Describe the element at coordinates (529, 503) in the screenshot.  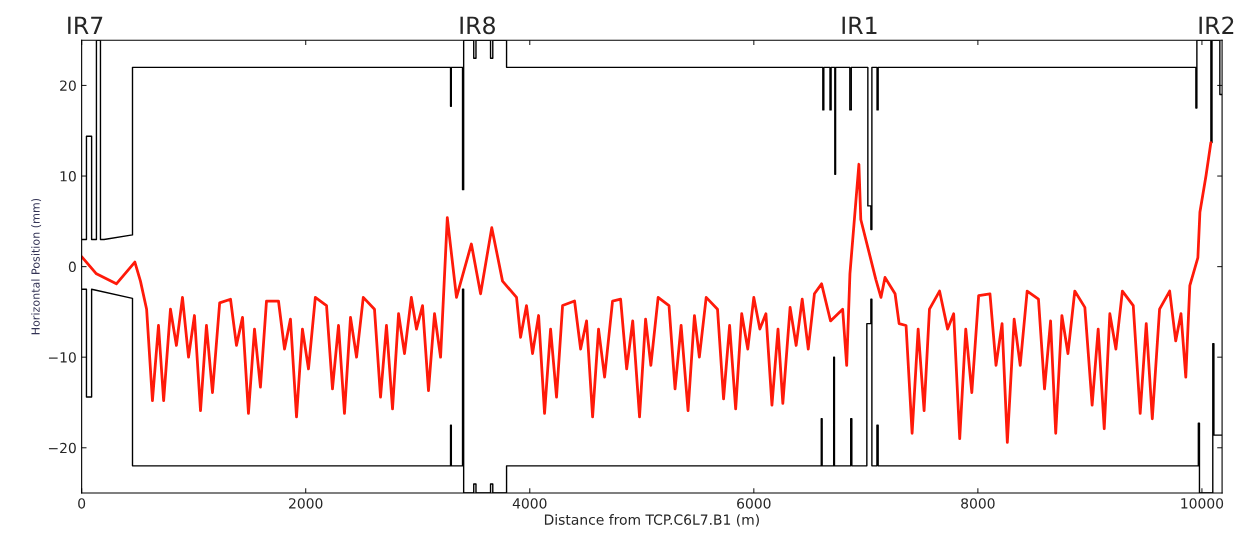
I see `x-tick-label: 4000` at that location.